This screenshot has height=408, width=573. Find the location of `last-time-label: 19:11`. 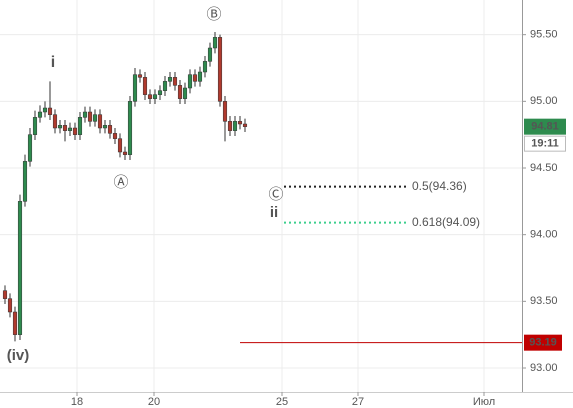

last-time-label: 19:11 is located at coordinates (545, 144).